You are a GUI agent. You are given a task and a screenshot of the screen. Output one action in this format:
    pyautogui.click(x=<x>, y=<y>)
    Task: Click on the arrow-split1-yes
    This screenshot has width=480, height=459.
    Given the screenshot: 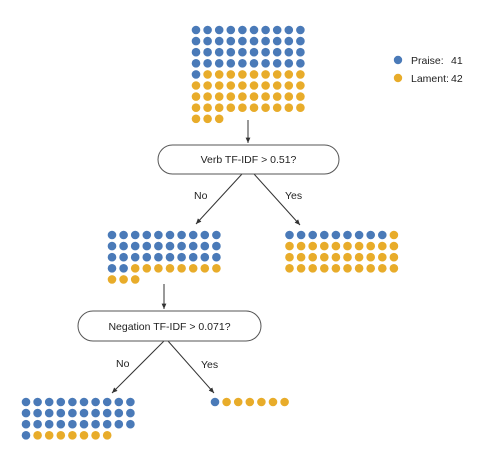 What is the action you would take?
    pyautogui.click(x=277, y=199)
    